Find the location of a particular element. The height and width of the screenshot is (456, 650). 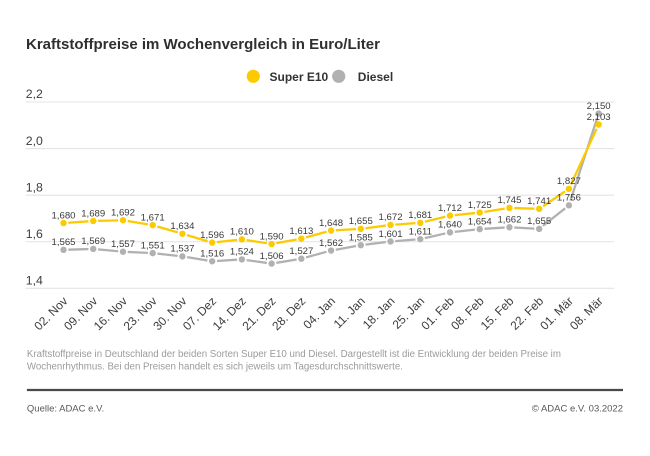

svg-text: 1,565 is located at coordinates (63, 242).